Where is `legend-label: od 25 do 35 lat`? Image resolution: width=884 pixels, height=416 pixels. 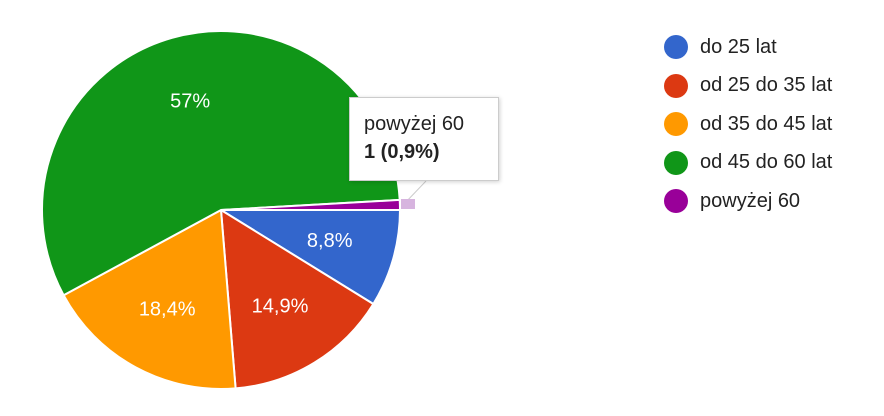 legend-label: od 25 do 35 lat is located at coordinates (766, 85).